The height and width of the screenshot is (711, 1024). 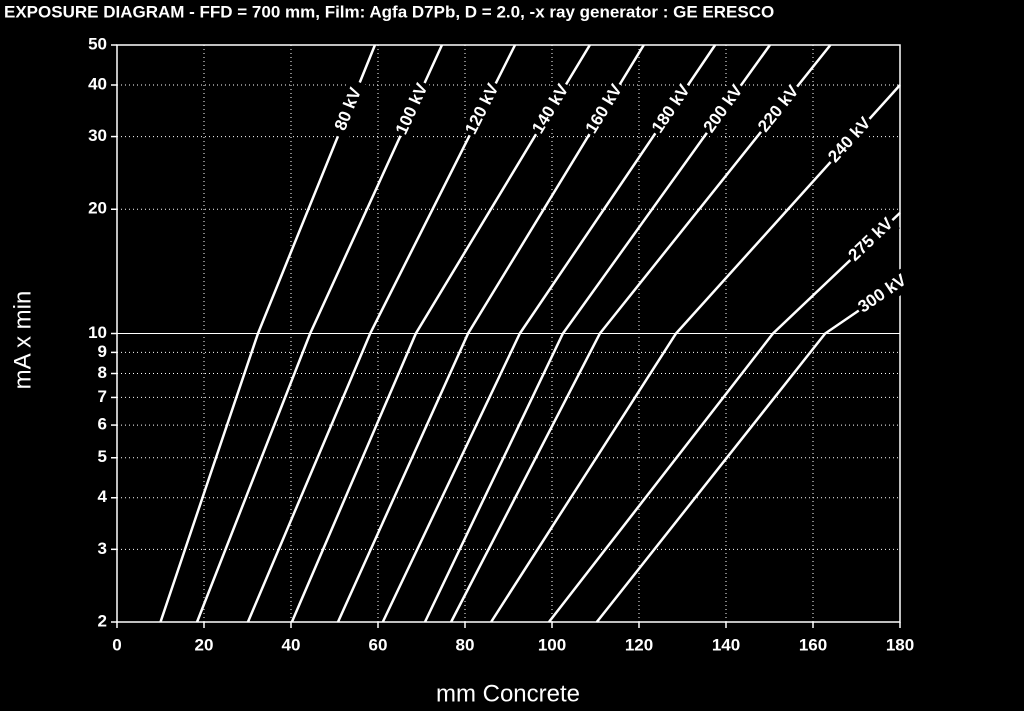 What do you see at coordinates (102, 548) in the screenshot?
I see `y-tick-label: 3` at bounding box center [102, 548].